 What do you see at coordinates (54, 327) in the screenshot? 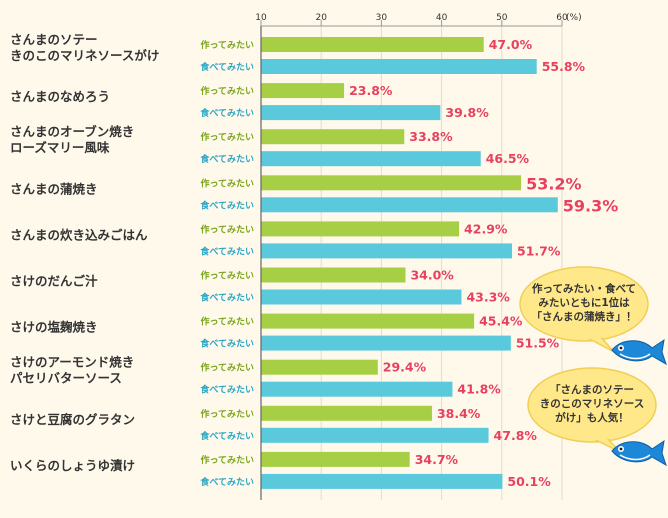
I see `category-label: さけの塩麹焼き` at bounding box center [54, 327].